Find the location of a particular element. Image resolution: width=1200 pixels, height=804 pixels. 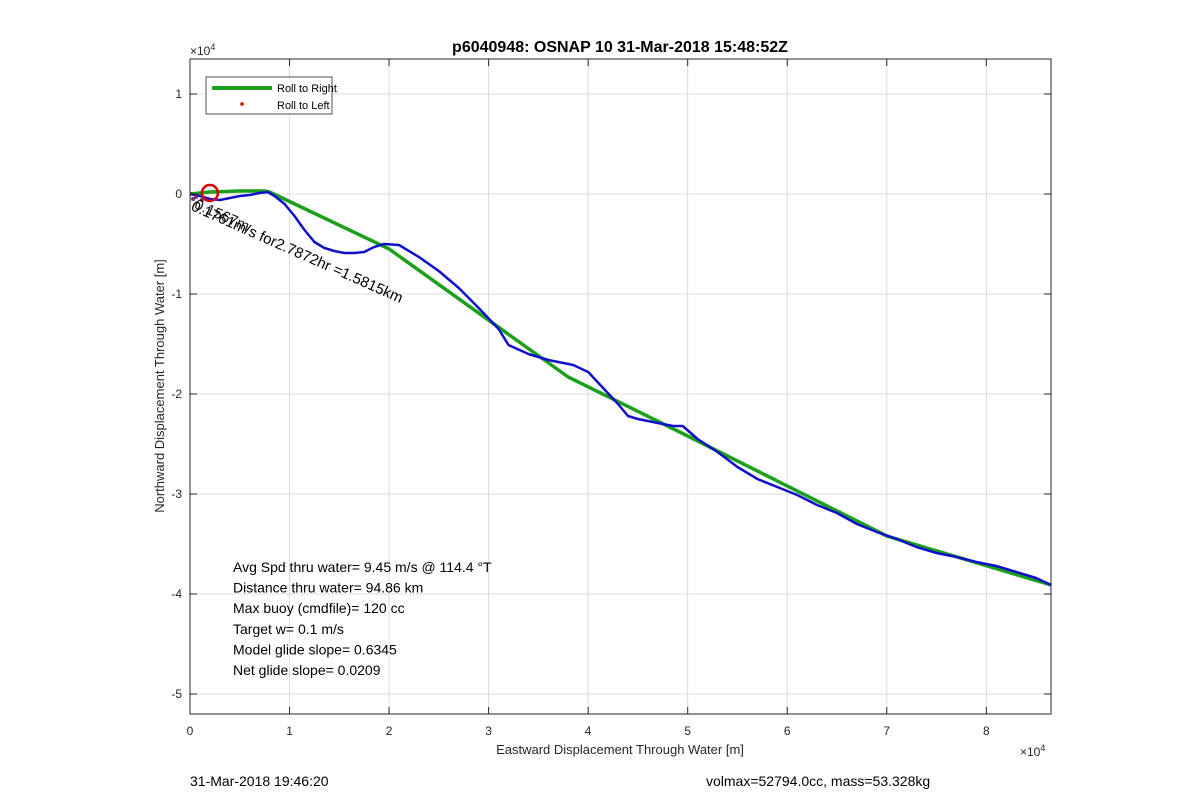

y-tick-label: -4 is located at coordinates (176, 594).